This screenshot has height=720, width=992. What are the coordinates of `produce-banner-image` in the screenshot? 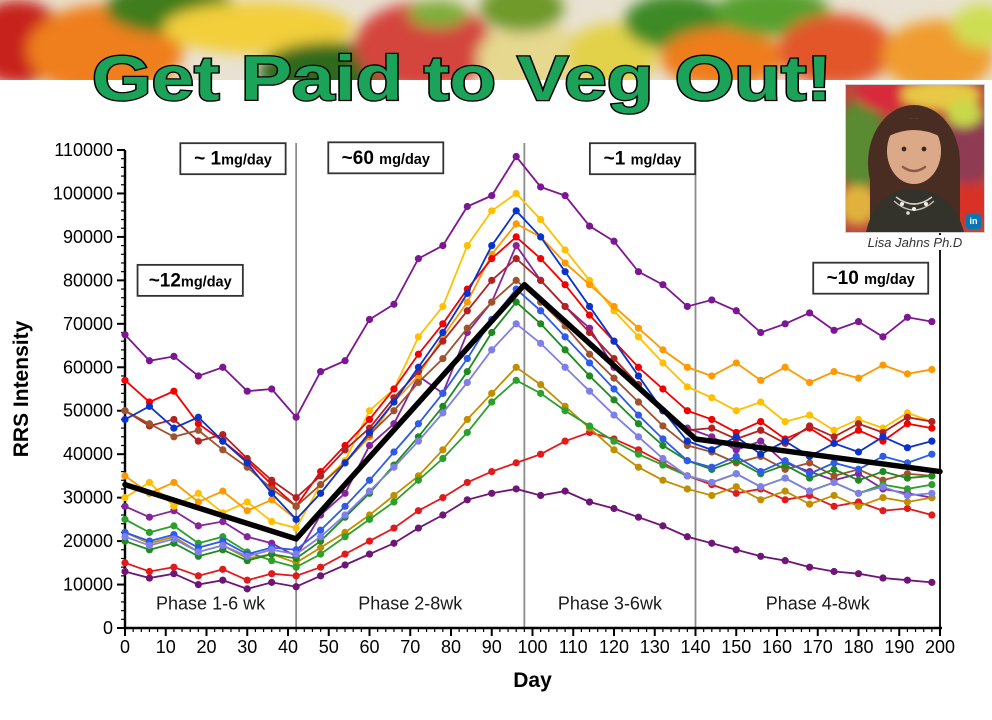 It's located at (496, 40).